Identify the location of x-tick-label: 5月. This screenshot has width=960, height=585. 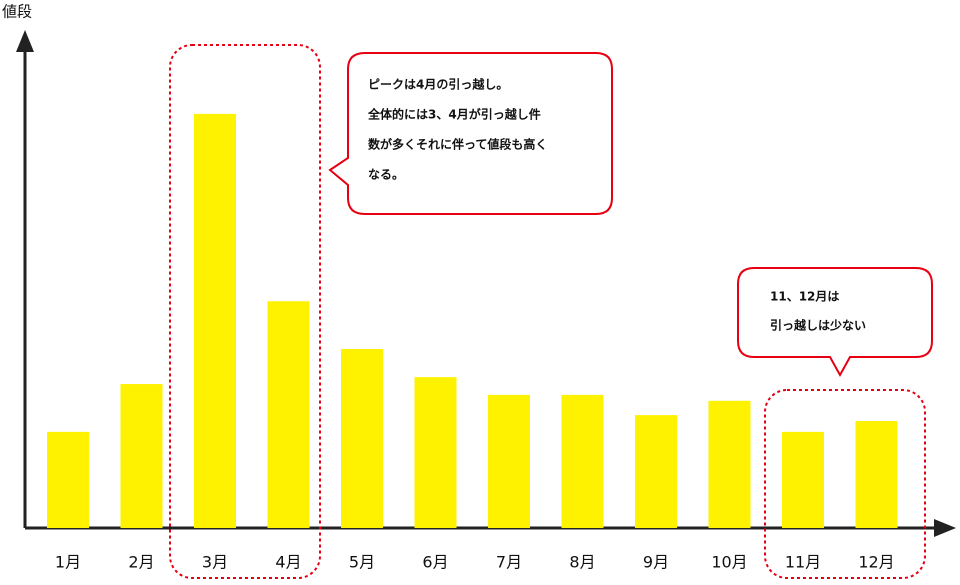
(362, 562).